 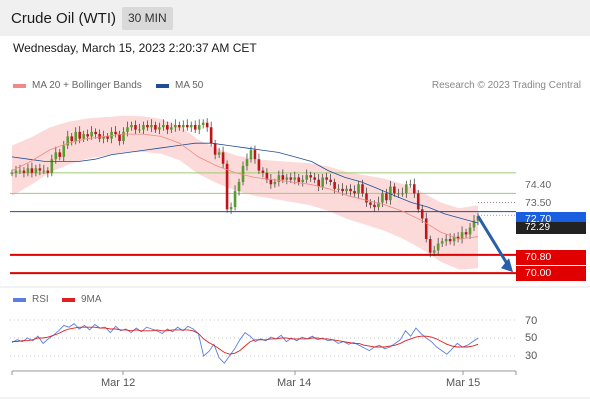 What do you see at coordinates (91, 299) in the screenshot?
I see `legend-9ma-label: 9MA` at bounding box center [91, 299].